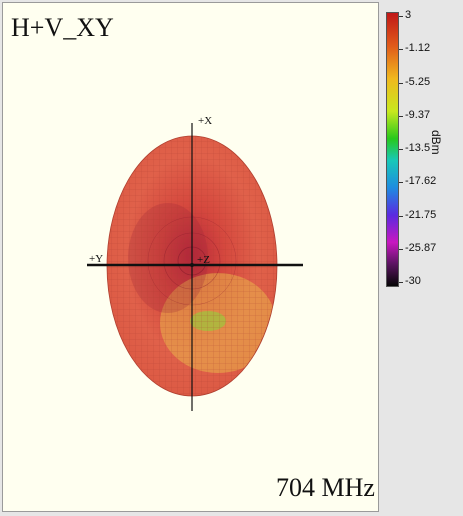  What do you see at coordinates (392, 149) in the screenshot?
I see `colorbar` at bounding box center [392, 149].